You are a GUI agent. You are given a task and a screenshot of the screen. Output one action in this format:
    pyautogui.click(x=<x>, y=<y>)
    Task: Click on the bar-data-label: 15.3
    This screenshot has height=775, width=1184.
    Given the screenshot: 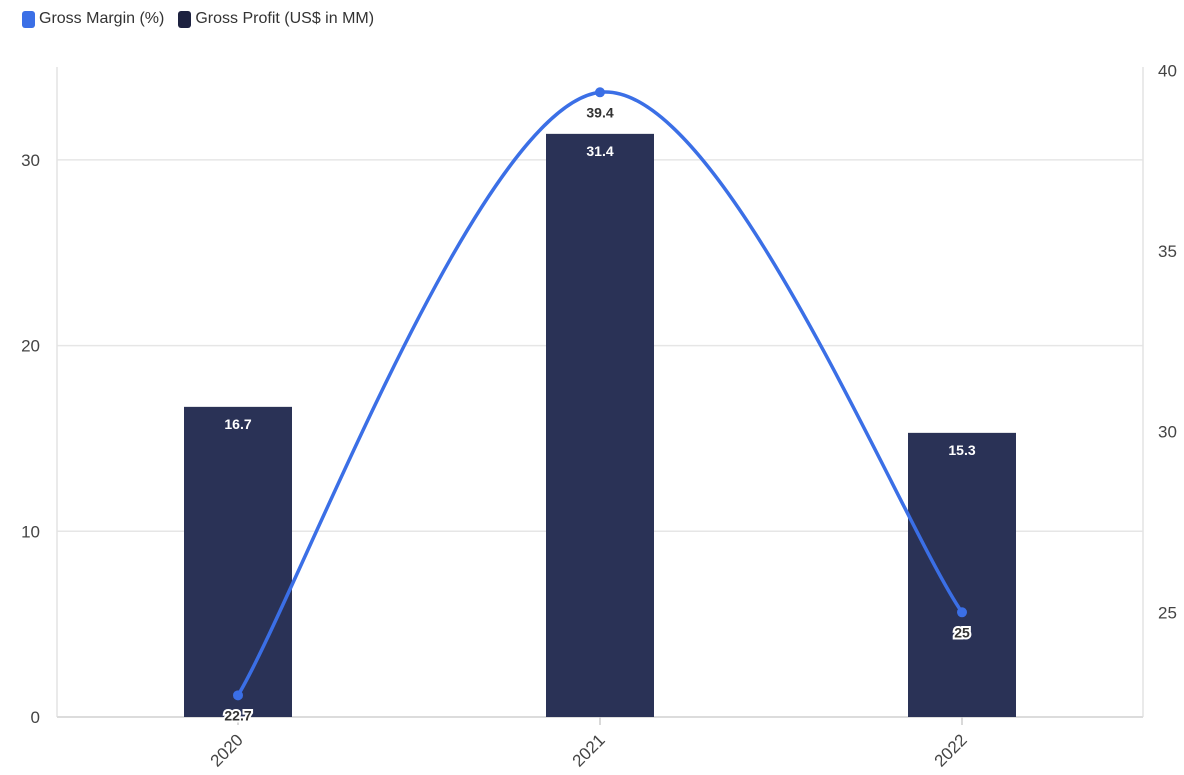 What is the action you would take?
    pyautogui.click(x=961, y=450)
    